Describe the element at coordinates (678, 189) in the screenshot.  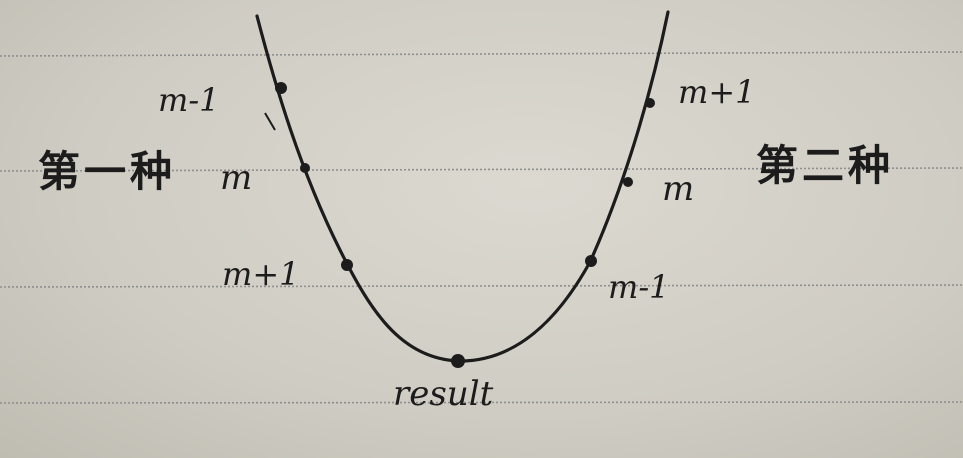
I see `right-label-m: m` at that location.